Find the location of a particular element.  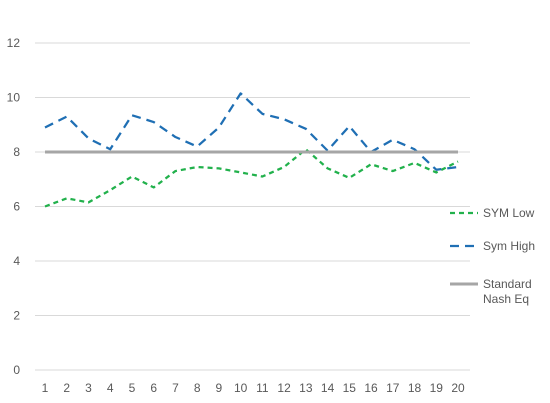

x-tick-label: 8 is located at coordinates (197, 388).